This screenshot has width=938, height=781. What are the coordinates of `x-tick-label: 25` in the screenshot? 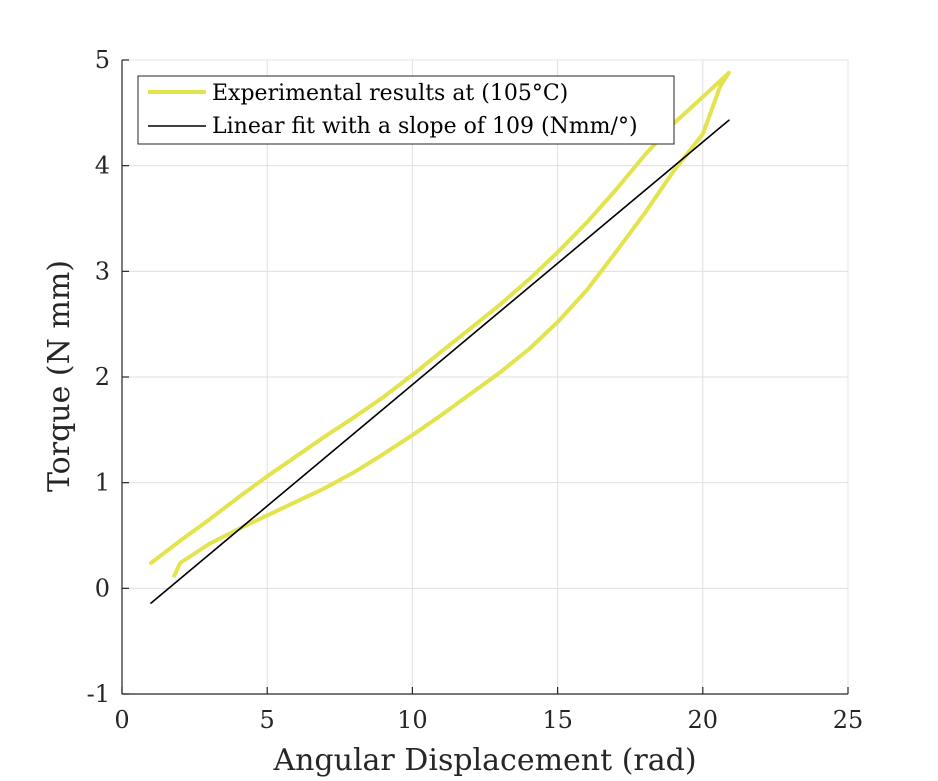 It's located at (848, 720).